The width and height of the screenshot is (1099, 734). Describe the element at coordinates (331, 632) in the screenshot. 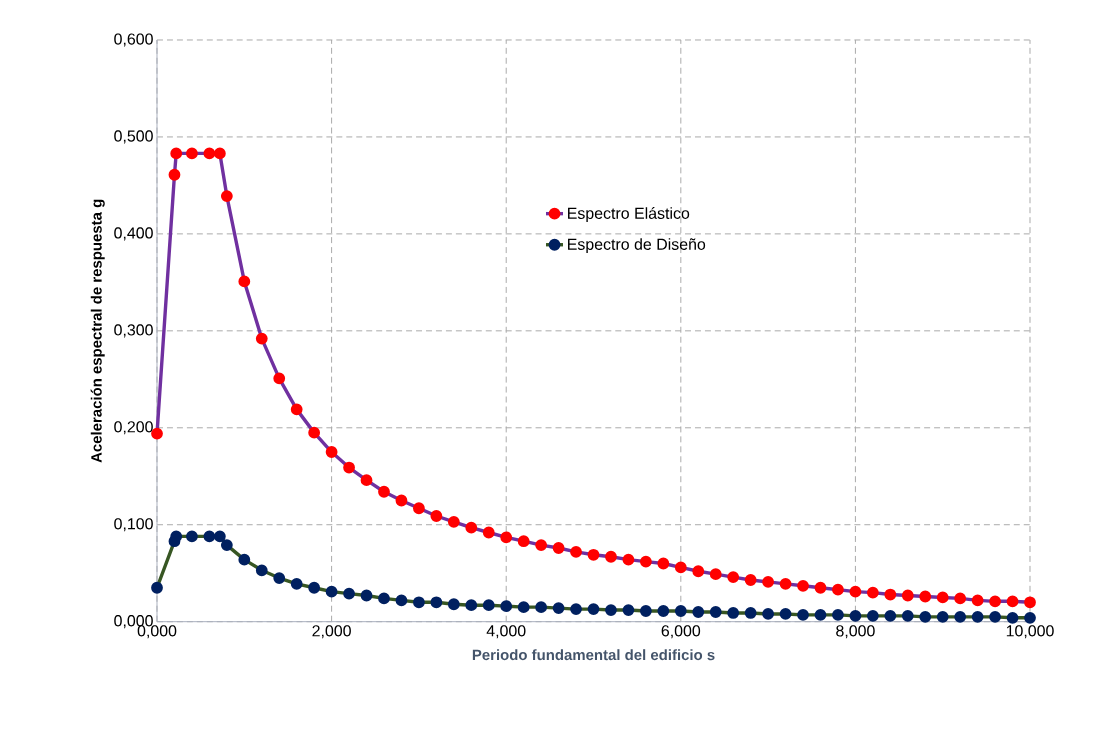

I see `x-tick-label: 2,000` at that location.